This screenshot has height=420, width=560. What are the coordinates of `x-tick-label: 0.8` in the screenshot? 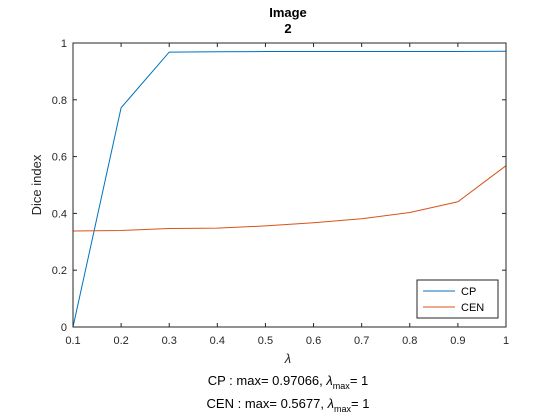 It's located at (409, 341).